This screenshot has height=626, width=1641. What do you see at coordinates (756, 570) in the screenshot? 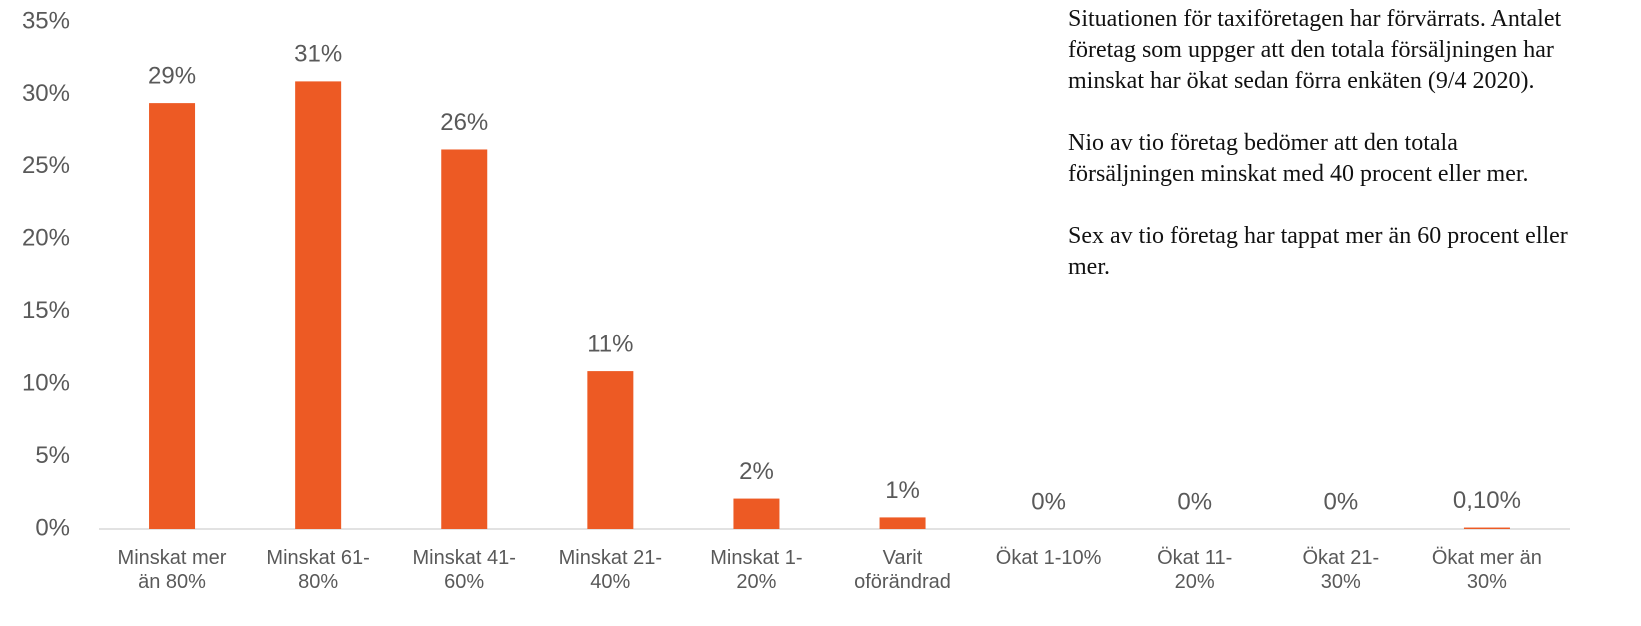
I see `x-tick-label: Minskat 1- 20%` at bounding box center [756, 570].